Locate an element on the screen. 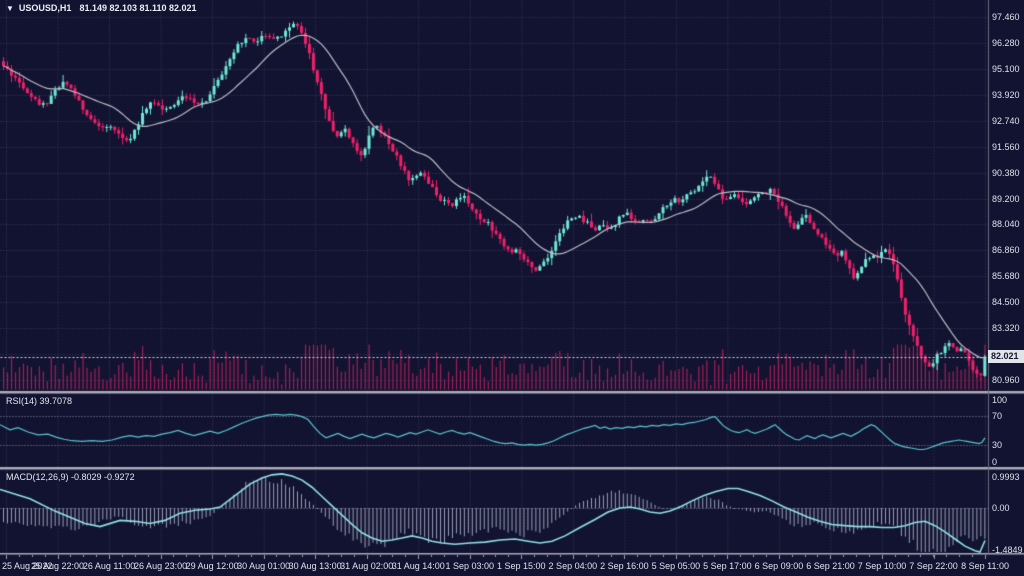 This screenshot has height=576, width=1024. time-axis-label: 5 Sep 05:00 is located at coordinates (676, 566).